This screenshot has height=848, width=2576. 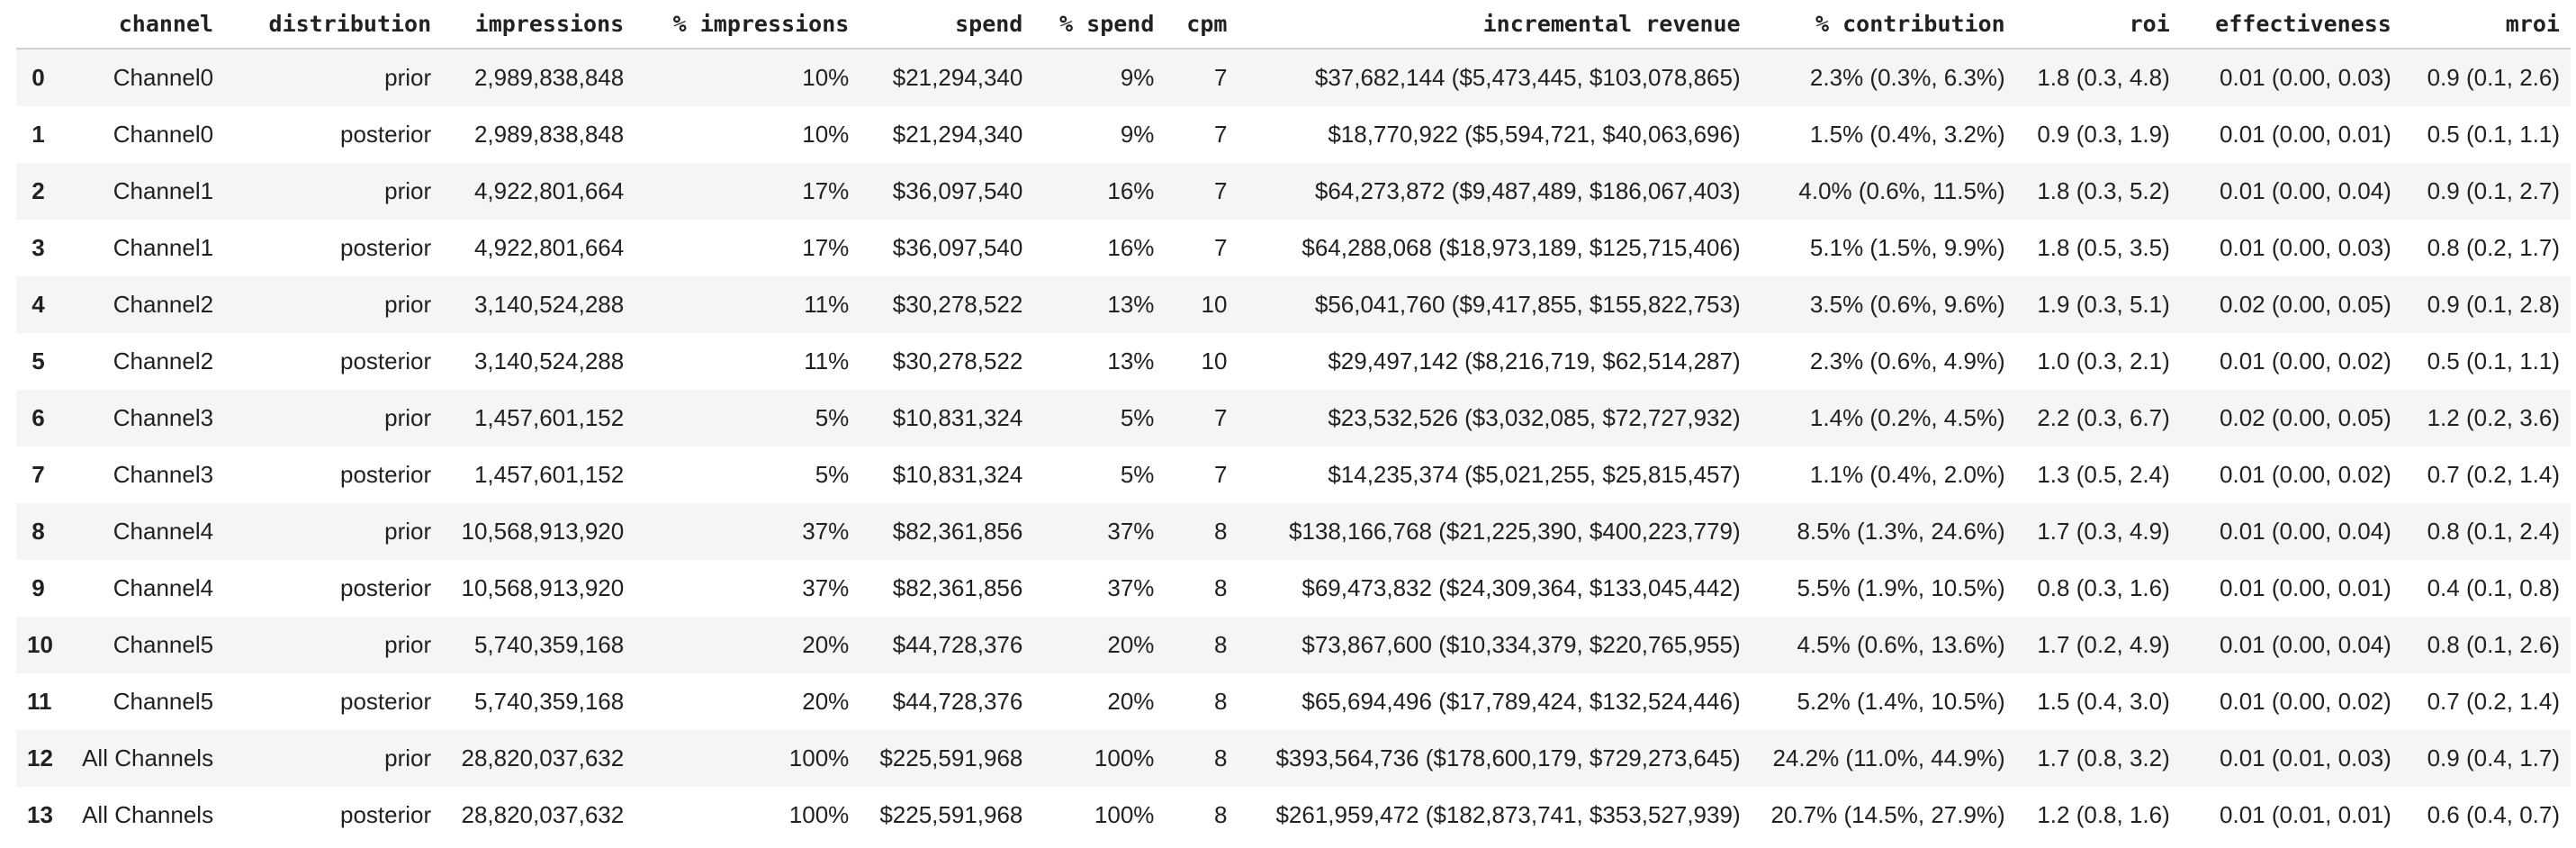 What do you see at coordinates (543, 815) in the screenshot?
I see `cell-impressions: 28,820,037,632` at bounding box center [543, 815].